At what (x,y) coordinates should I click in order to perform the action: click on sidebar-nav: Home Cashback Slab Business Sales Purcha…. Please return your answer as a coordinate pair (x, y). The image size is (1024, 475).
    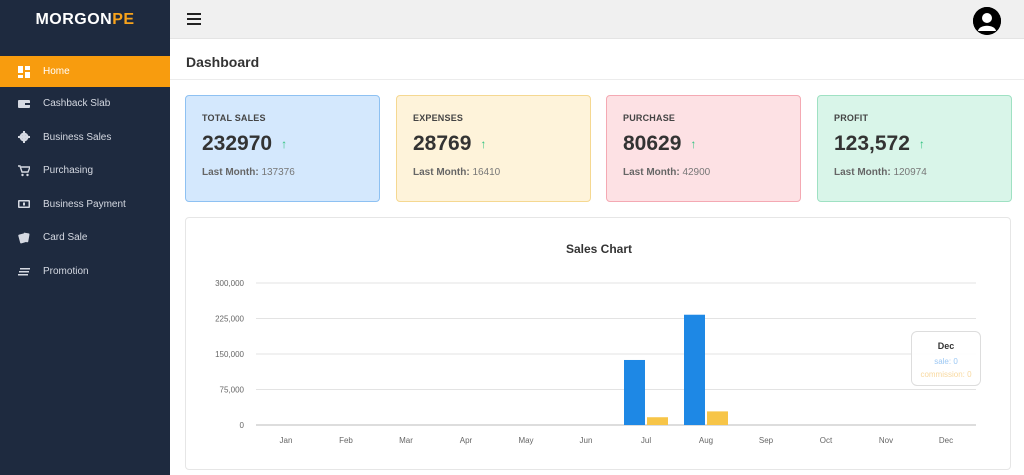
    Looking at the image, I should click on (85, 172).